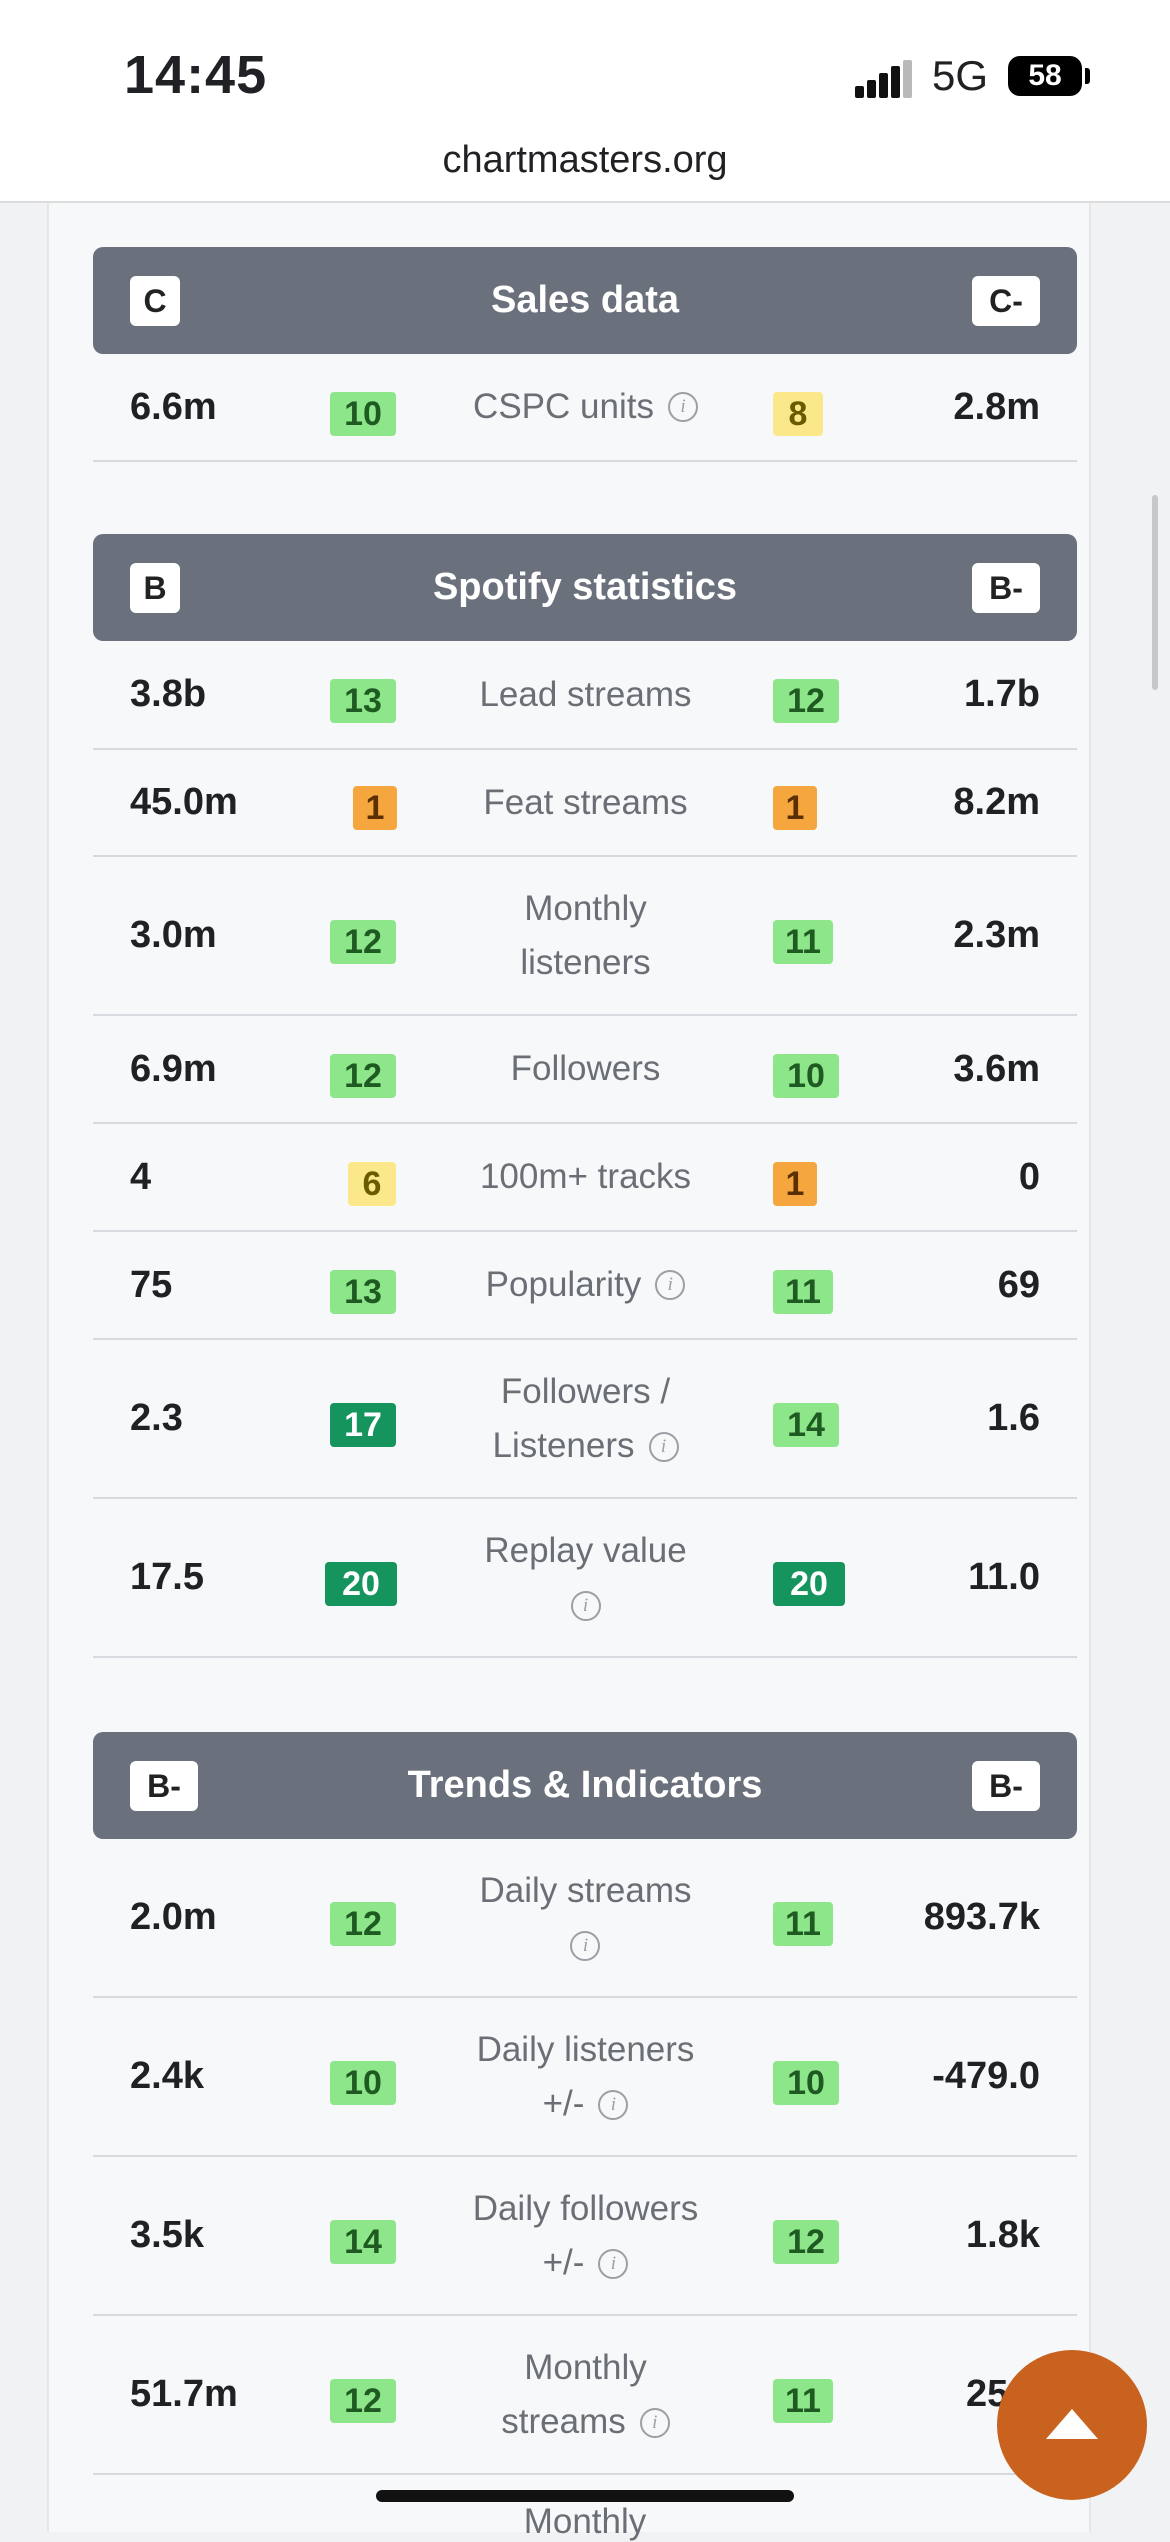 The height and width of the screenshot is (2542, 1170). I want to click on row-label: Popularity i, so click(585, 1285).